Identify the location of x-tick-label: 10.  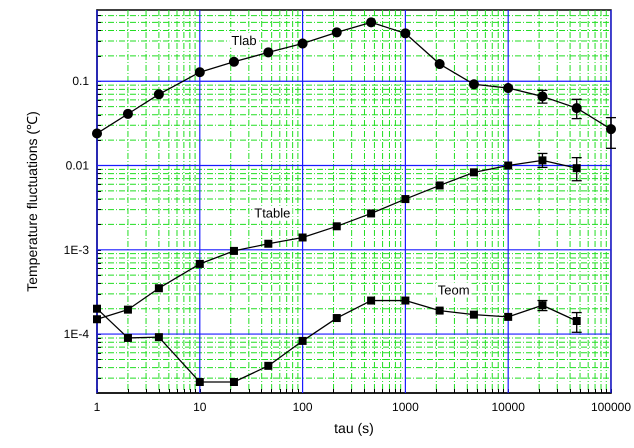
(200, 407).